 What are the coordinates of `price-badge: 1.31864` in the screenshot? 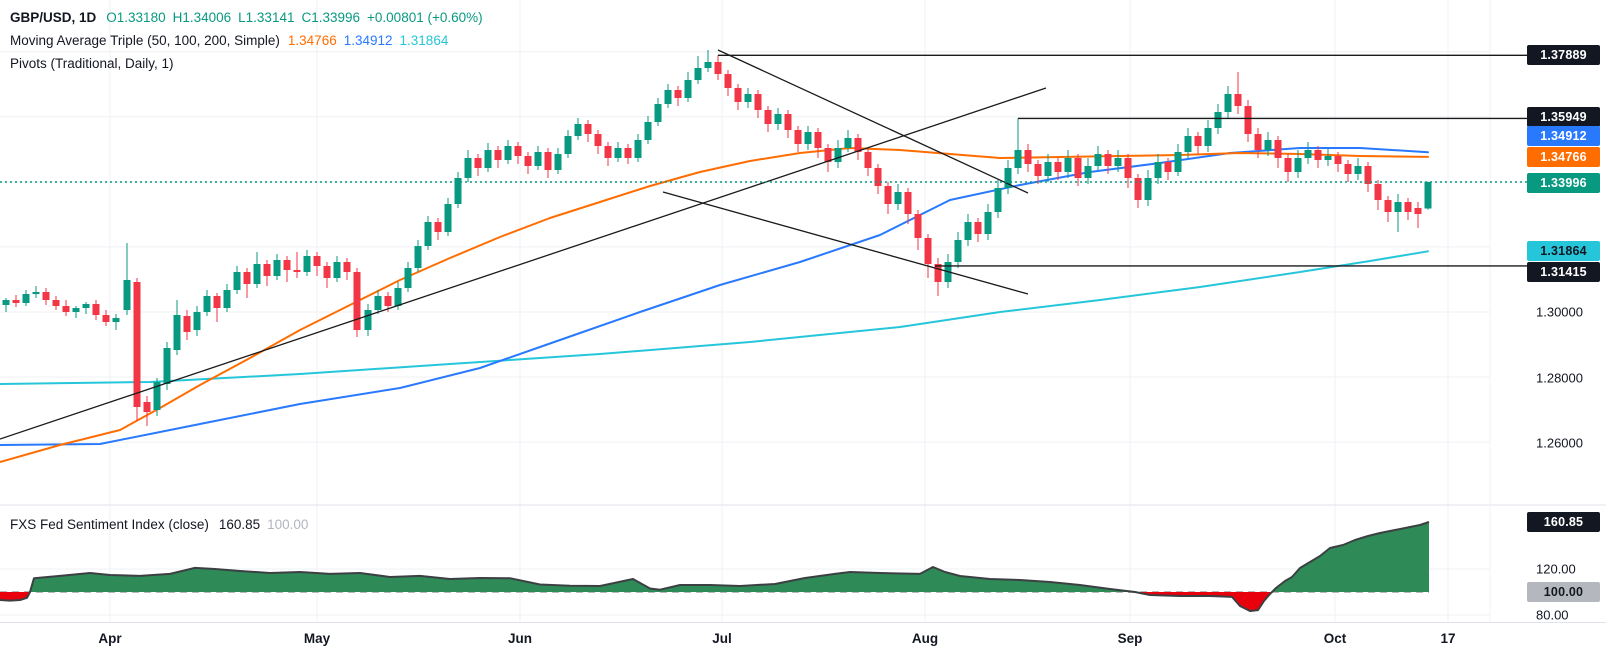 It's located at (1563, 251).